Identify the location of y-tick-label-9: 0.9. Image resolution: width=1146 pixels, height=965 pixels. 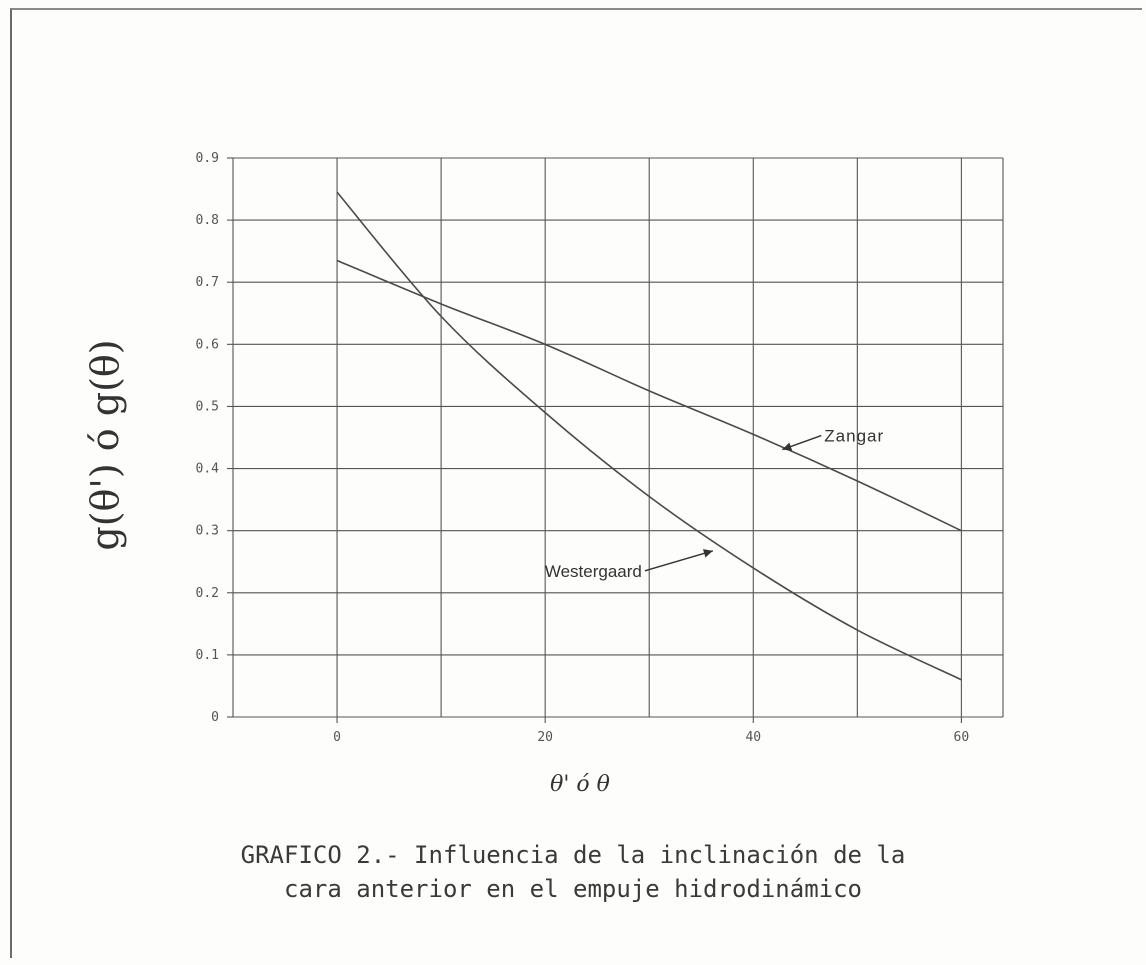
(207, 158).